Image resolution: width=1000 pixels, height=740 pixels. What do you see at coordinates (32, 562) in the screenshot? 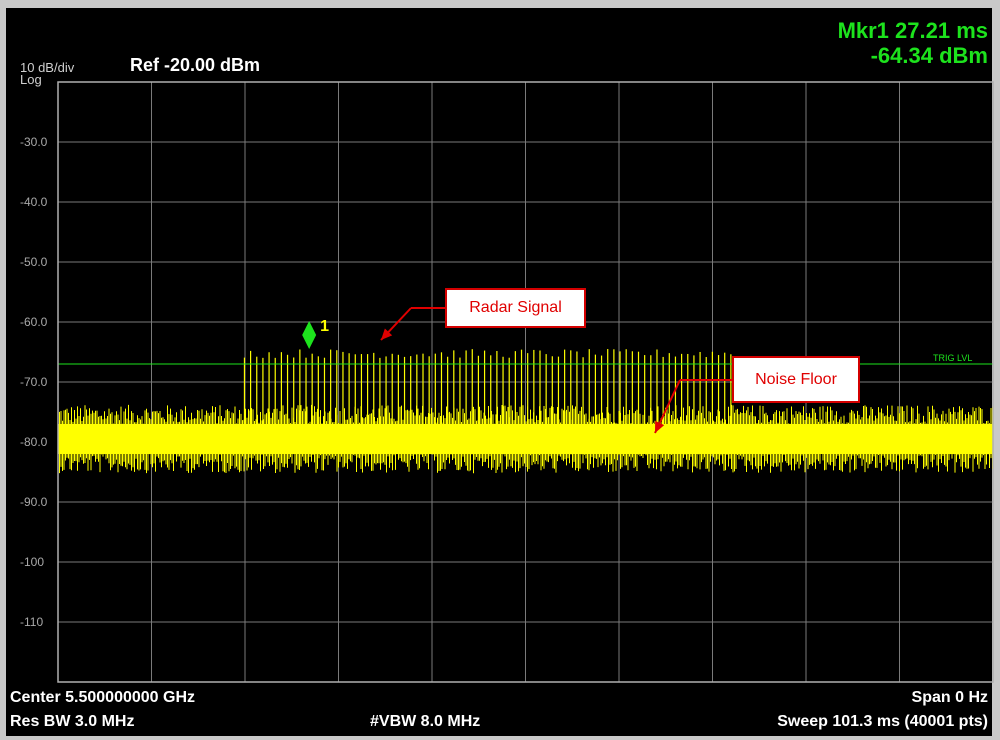
I see `y-tick-label: -100` at bounding box center [32, 562].